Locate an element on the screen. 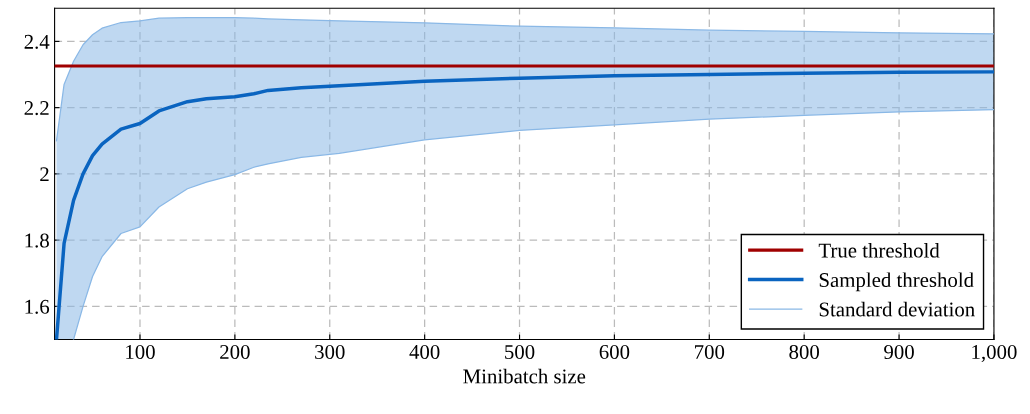 This screenshot has height=414, width=1030. x-tick-label: 300 is located at coordinates (330, 351).